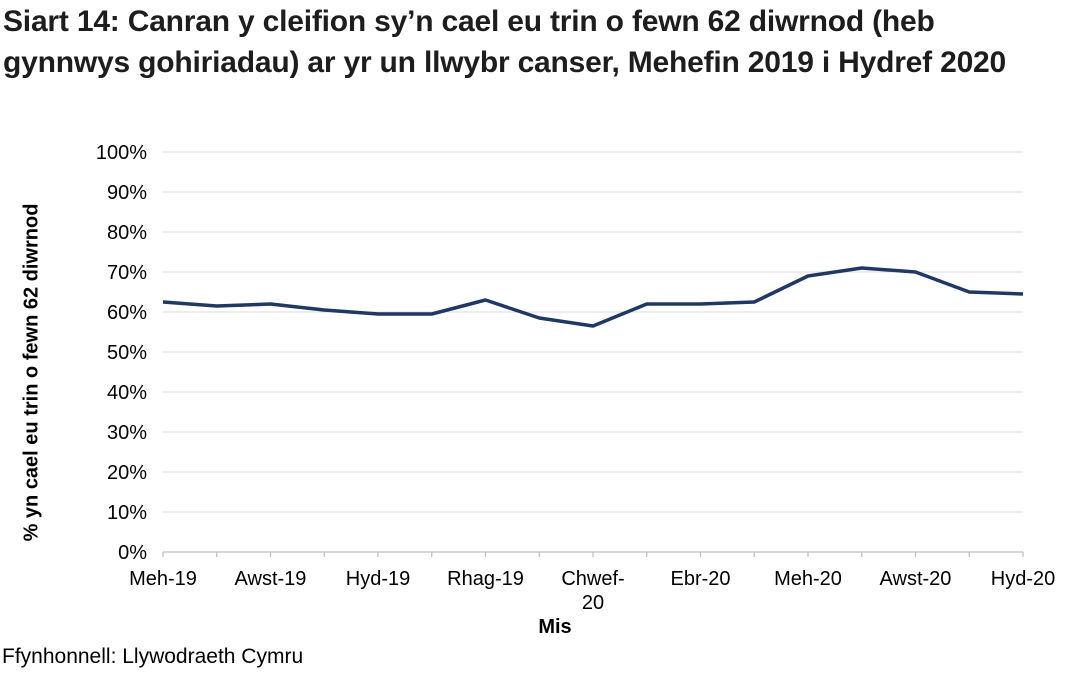 The image size is (1070, 678). What do you see at coordinates (808, 579) in the screenshot?
I see `x-tick-label: Meh-20` at bounding box center [808, 579].